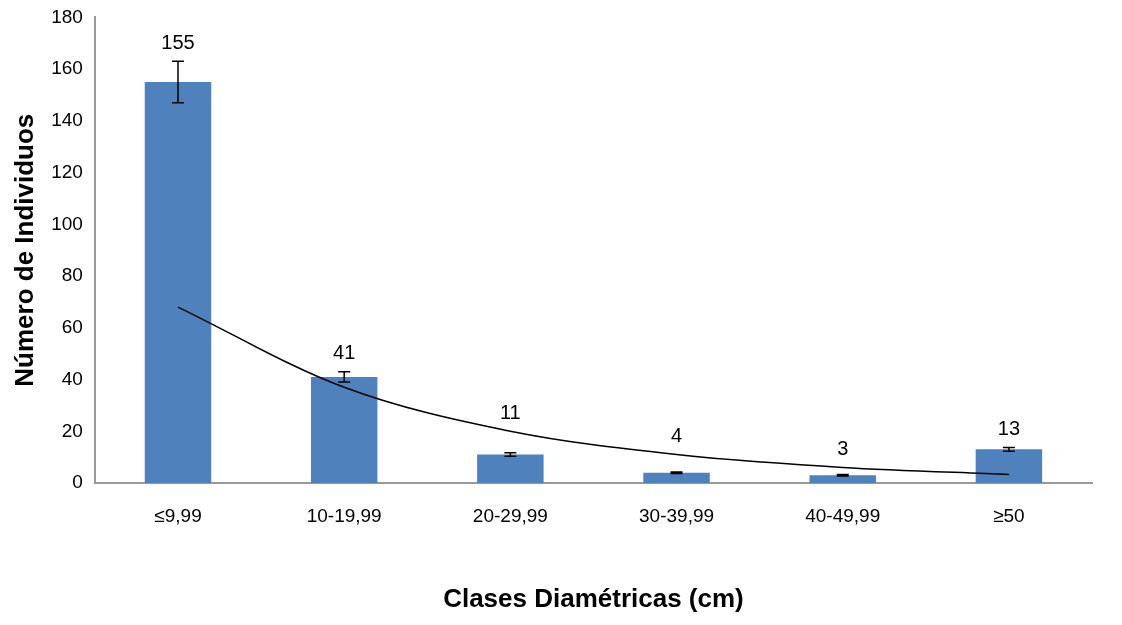 The width and height of the screenshot is (1122, 625). I want to click on data-label: 11, so click(510, 411).